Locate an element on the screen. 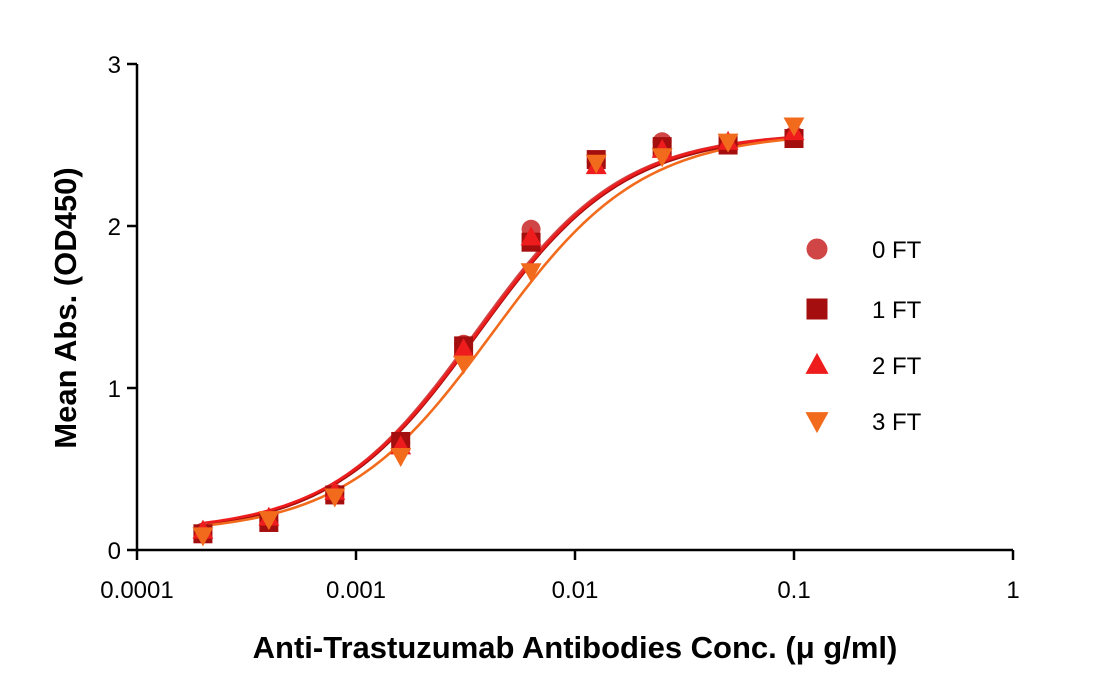 The image size is (1112, 700). x-tick-label: 0.0001 is located at coordinates (136, 590).